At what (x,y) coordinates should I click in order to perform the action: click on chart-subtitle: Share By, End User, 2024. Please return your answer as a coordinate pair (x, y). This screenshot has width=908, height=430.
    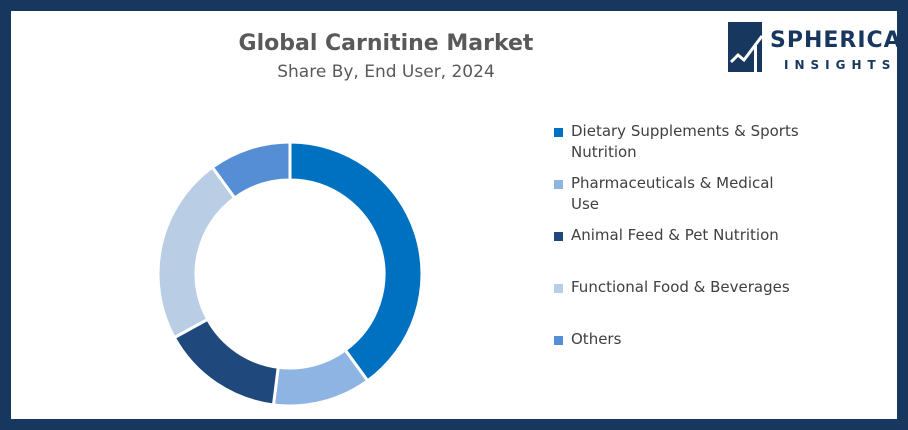
    Looking at the image, I should click on (386, 72).